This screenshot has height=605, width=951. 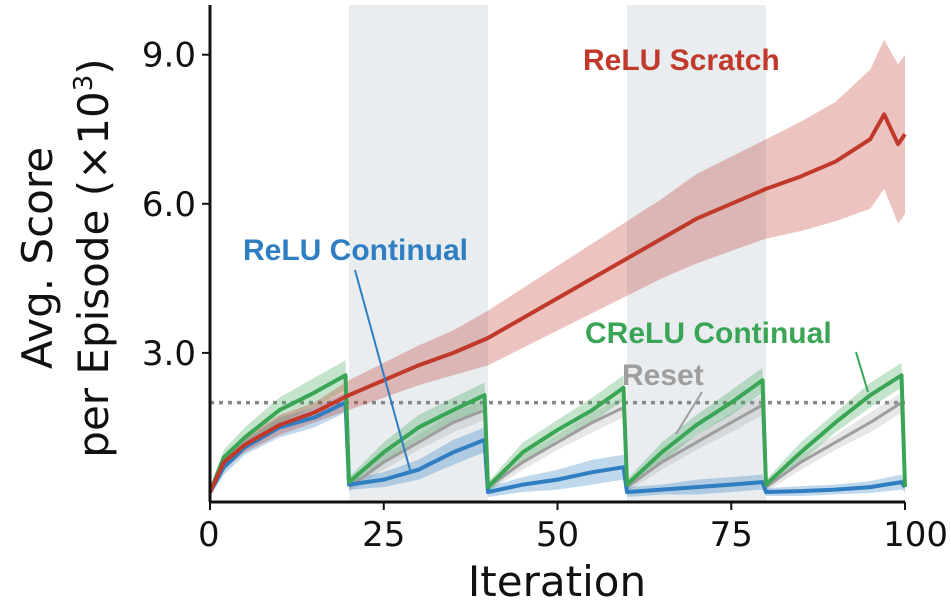 I want to click on y-axis-label-line1: Avg. Score, so click(x=37, y=258).